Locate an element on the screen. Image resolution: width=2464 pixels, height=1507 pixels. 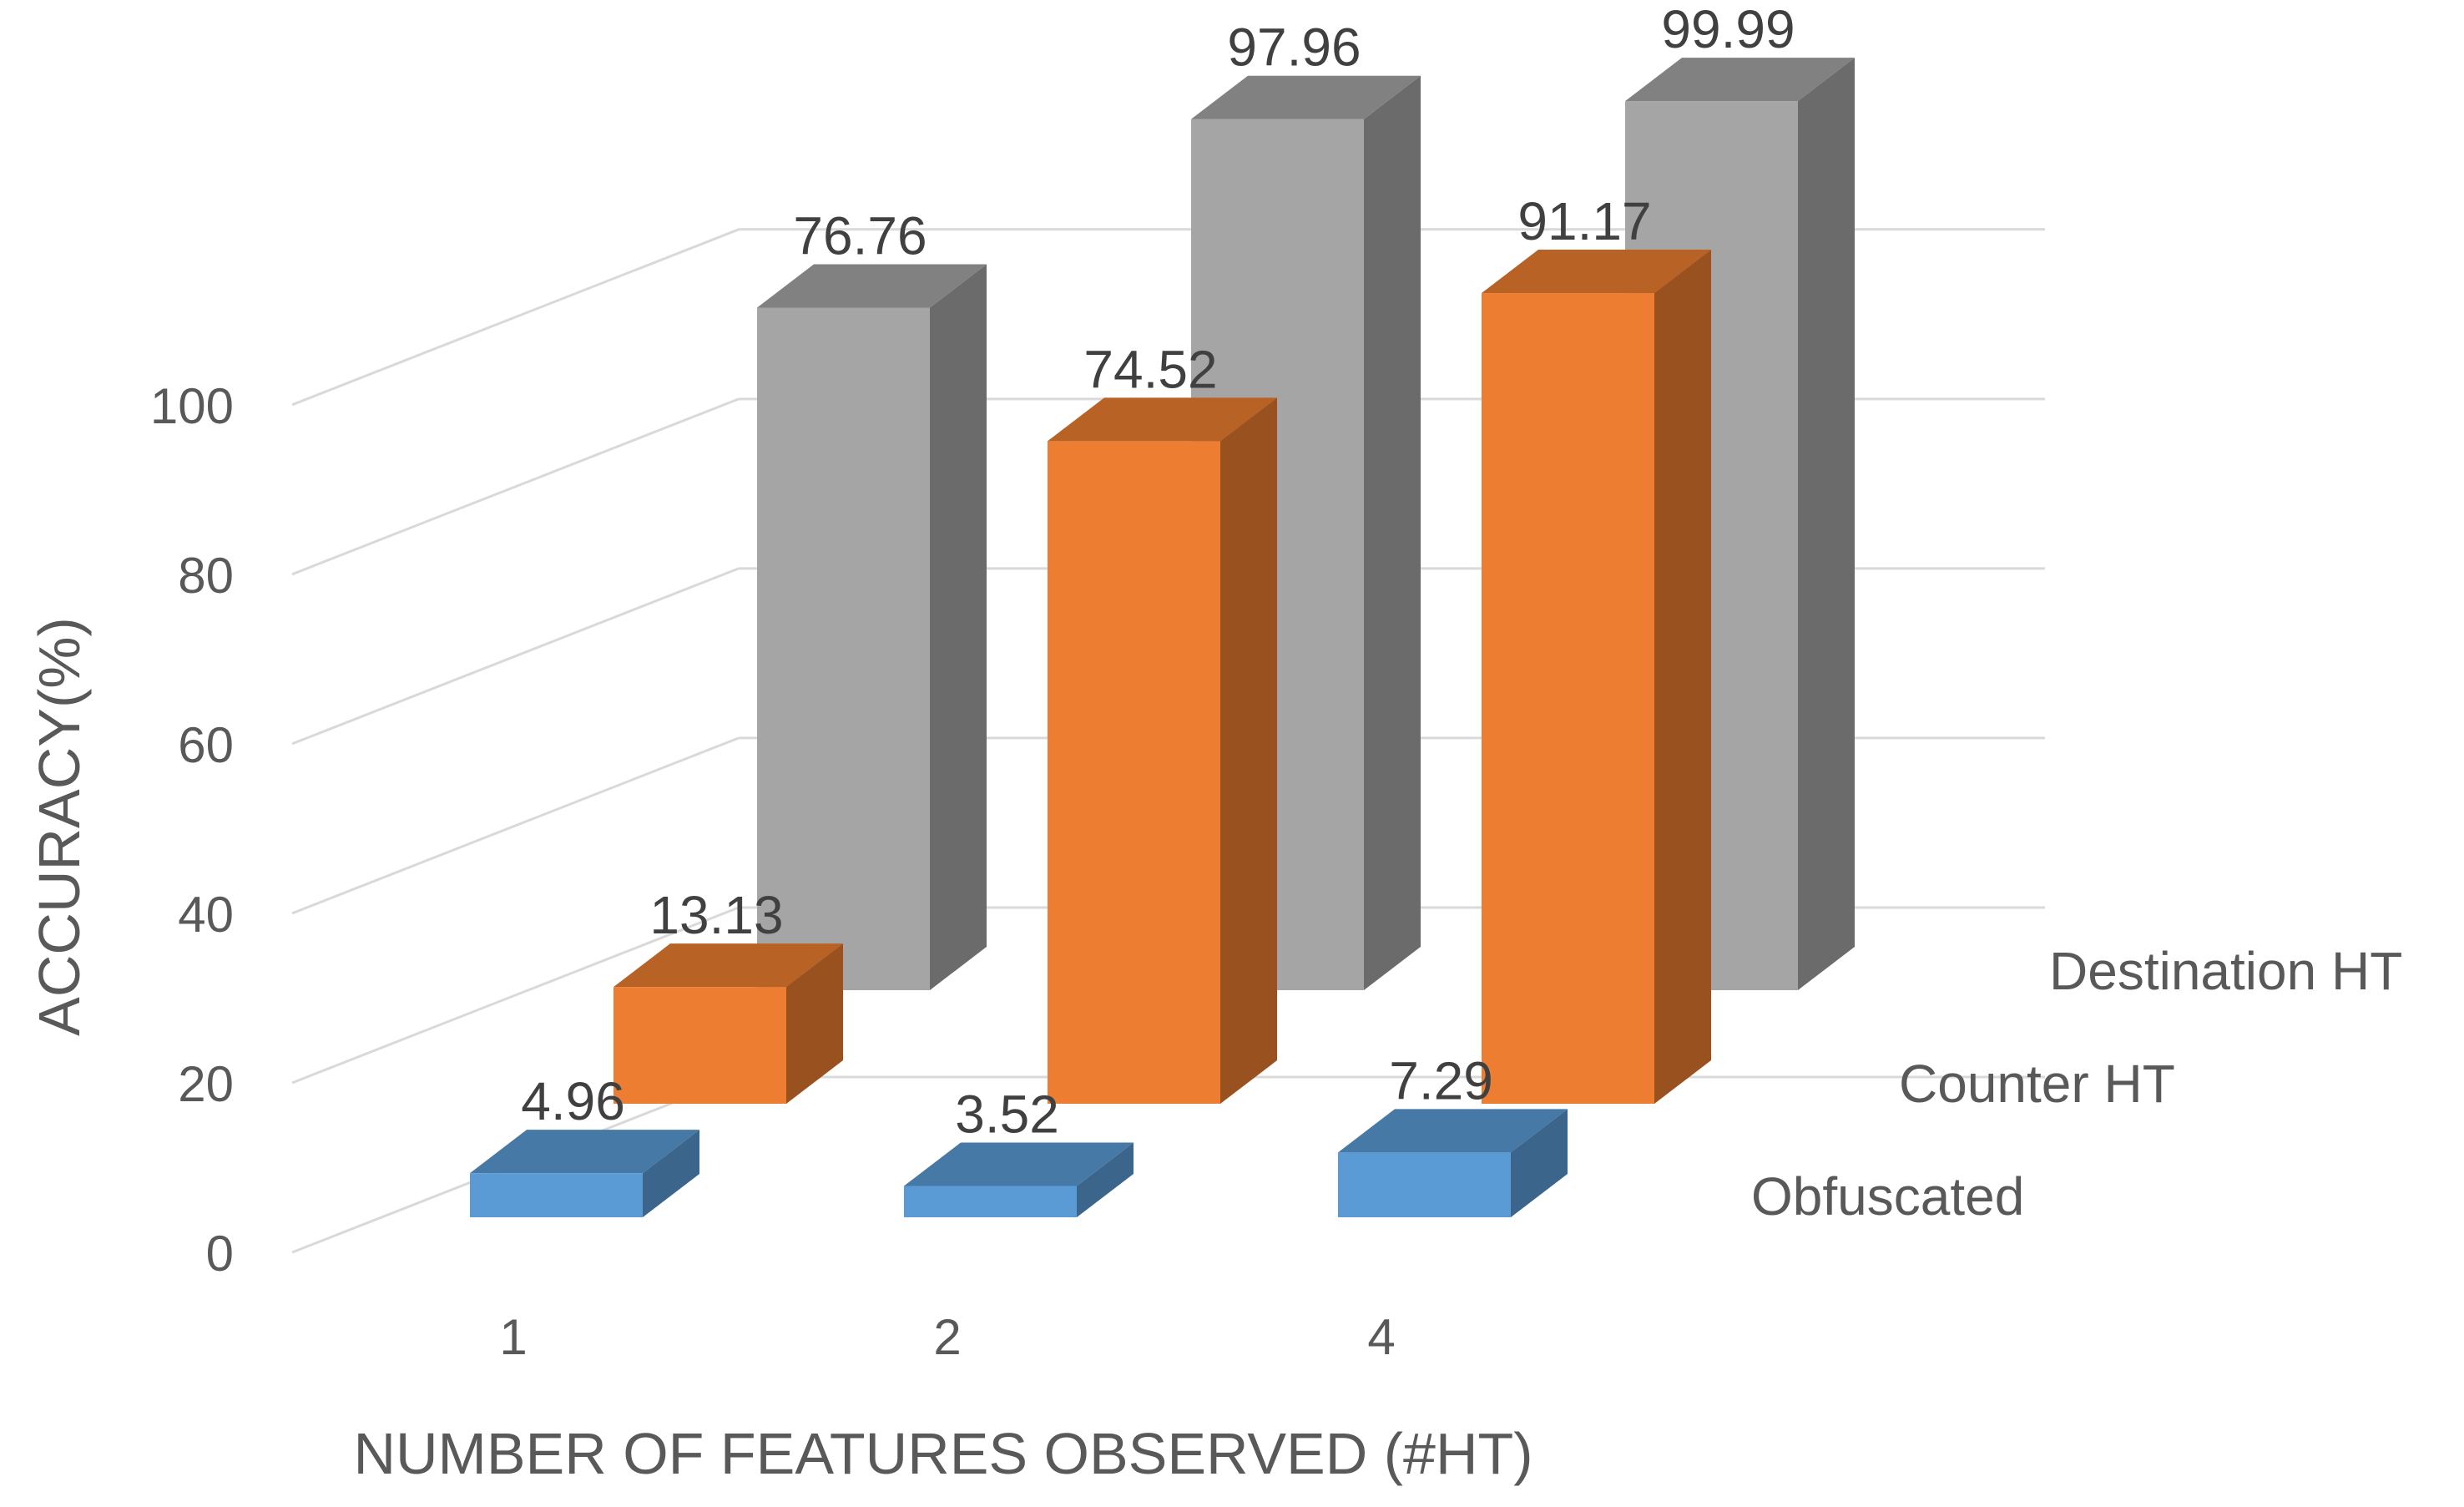
x-tick-label: 4 is located at coordinates (1381, 1337).